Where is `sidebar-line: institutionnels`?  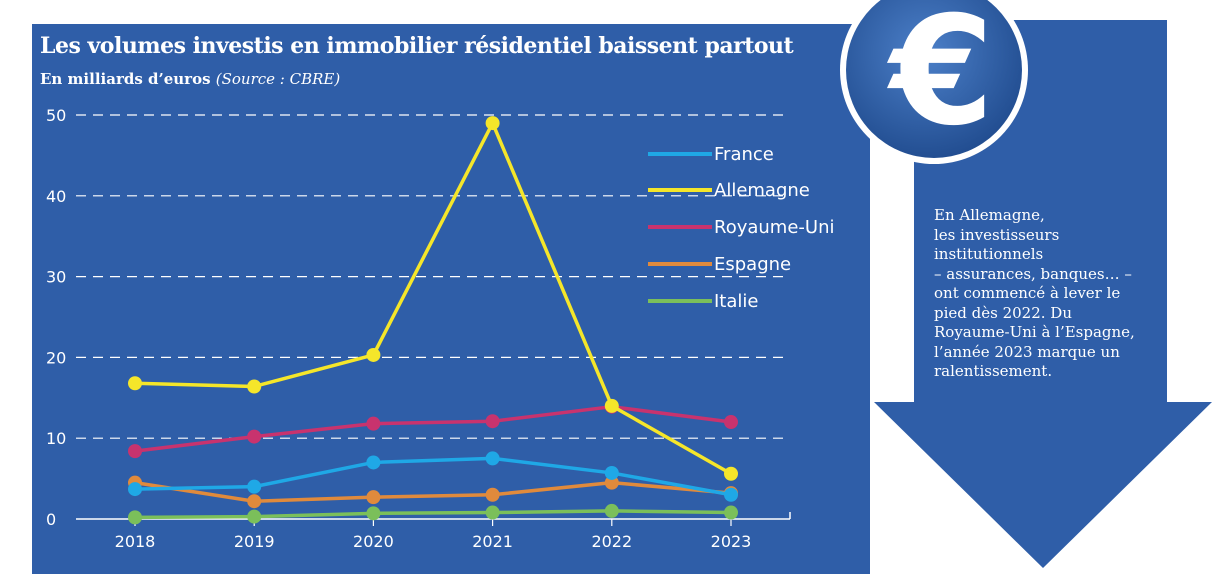
sidebar-line: institutionnels is located at coordinates (989, 254).